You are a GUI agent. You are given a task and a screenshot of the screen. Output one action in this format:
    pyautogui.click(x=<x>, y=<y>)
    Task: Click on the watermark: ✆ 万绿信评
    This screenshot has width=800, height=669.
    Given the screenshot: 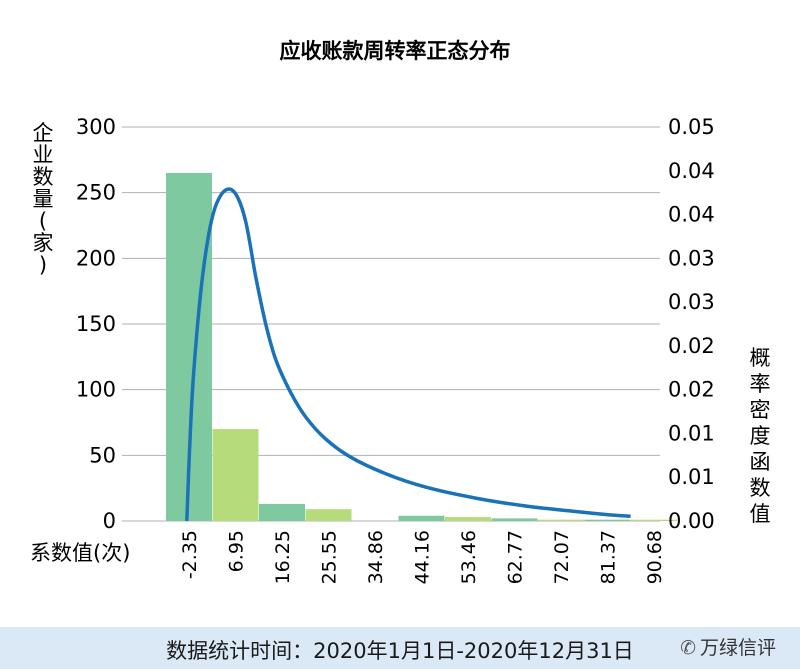 What is the action you would take?
    pyautogui.click(x=728, y=646)
    